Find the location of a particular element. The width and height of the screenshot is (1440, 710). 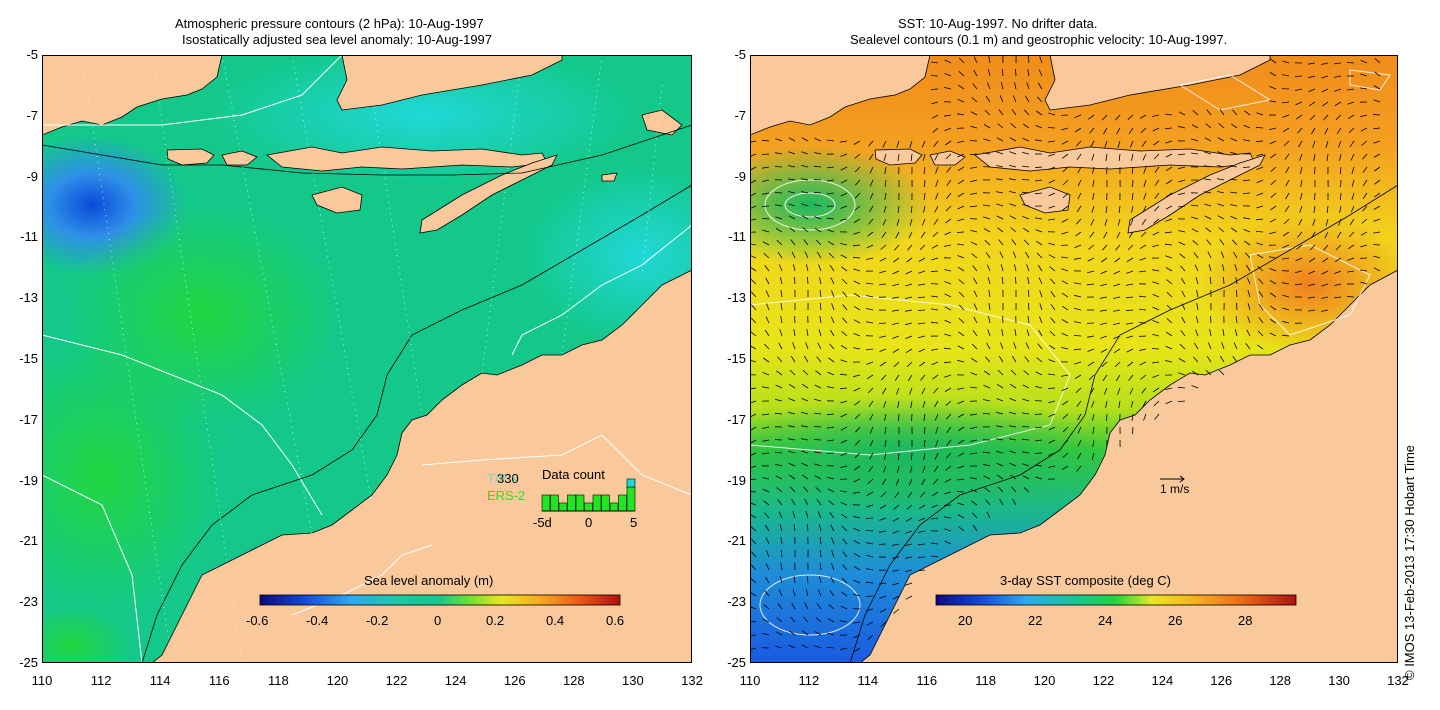

right-land-north-islands is located at coordinates (1157, 83).